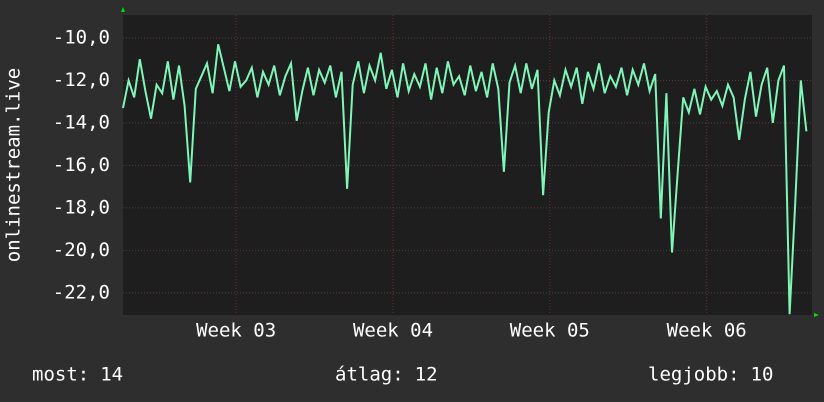 The height and width of the screenshot is (402, 824). I want to click on y-arrow, so click(123, 9).